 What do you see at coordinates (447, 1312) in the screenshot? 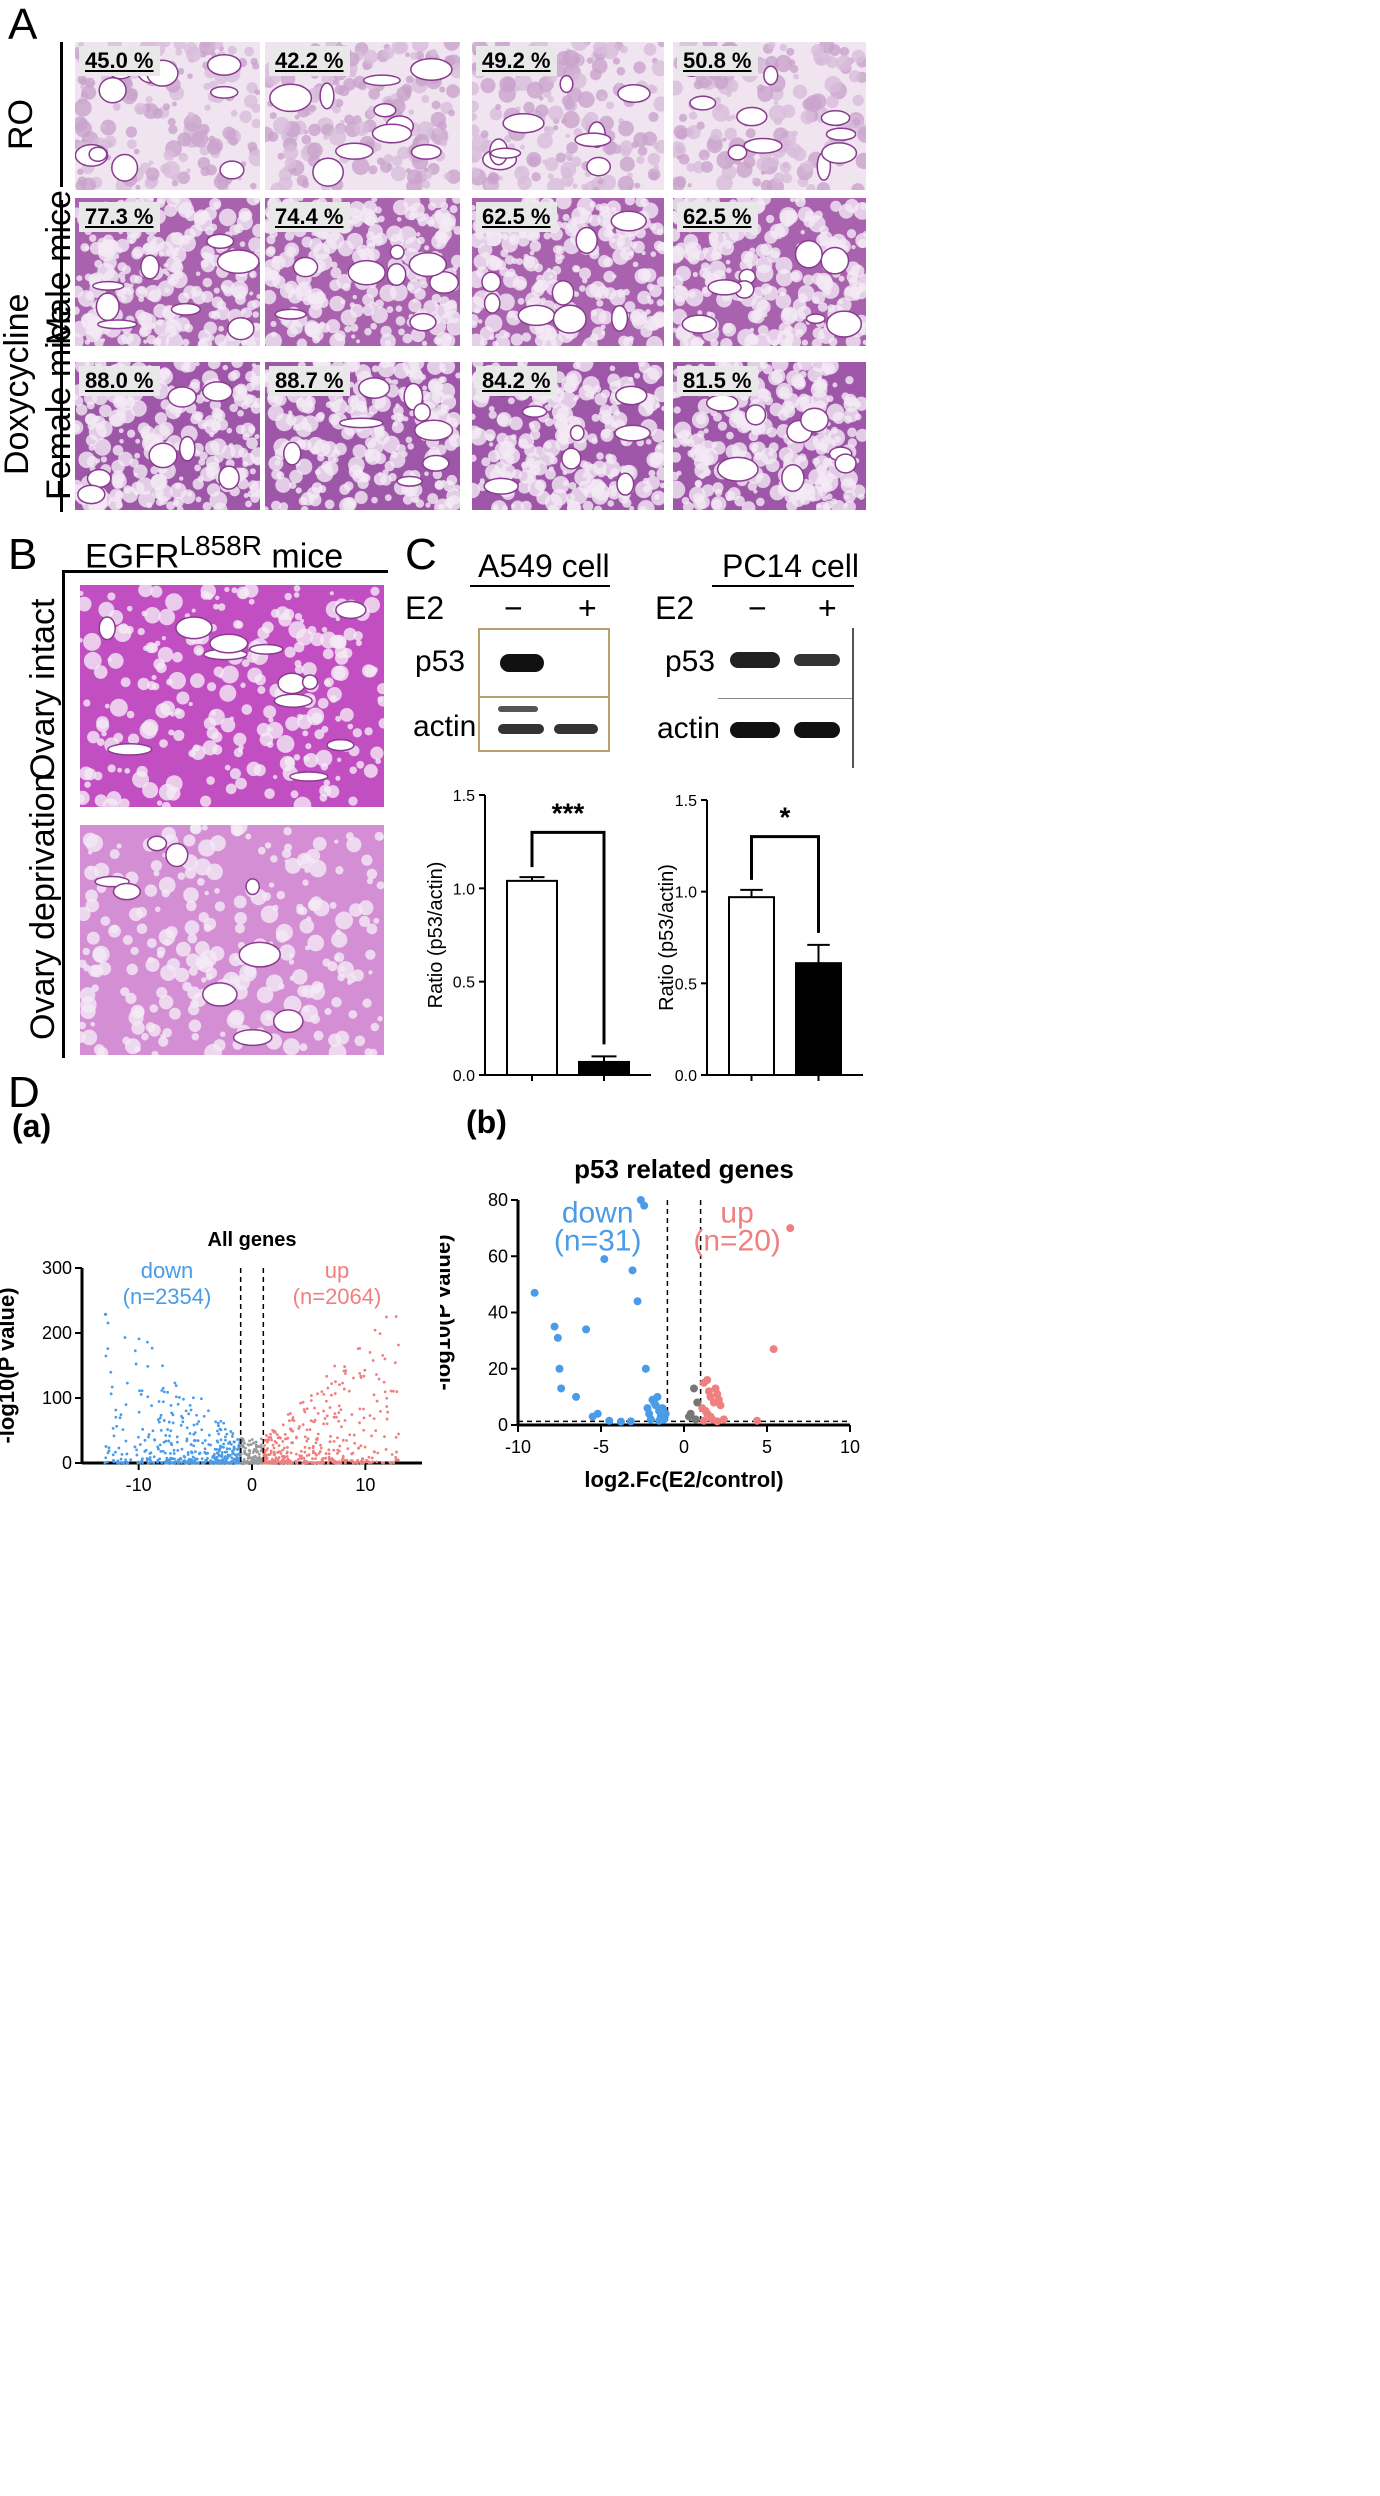
I see `y-axis-label: -log10(P value)` at bounding box center [447, 1312].